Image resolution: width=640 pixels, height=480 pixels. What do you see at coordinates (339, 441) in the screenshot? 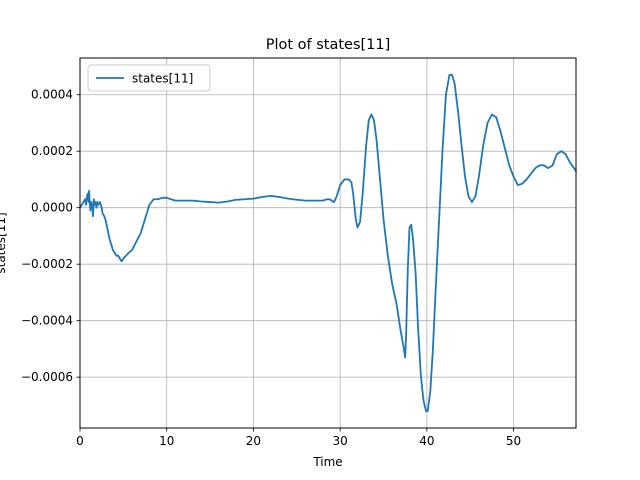
I see `x-tick-label: 30` at bounding box center [339, 441].